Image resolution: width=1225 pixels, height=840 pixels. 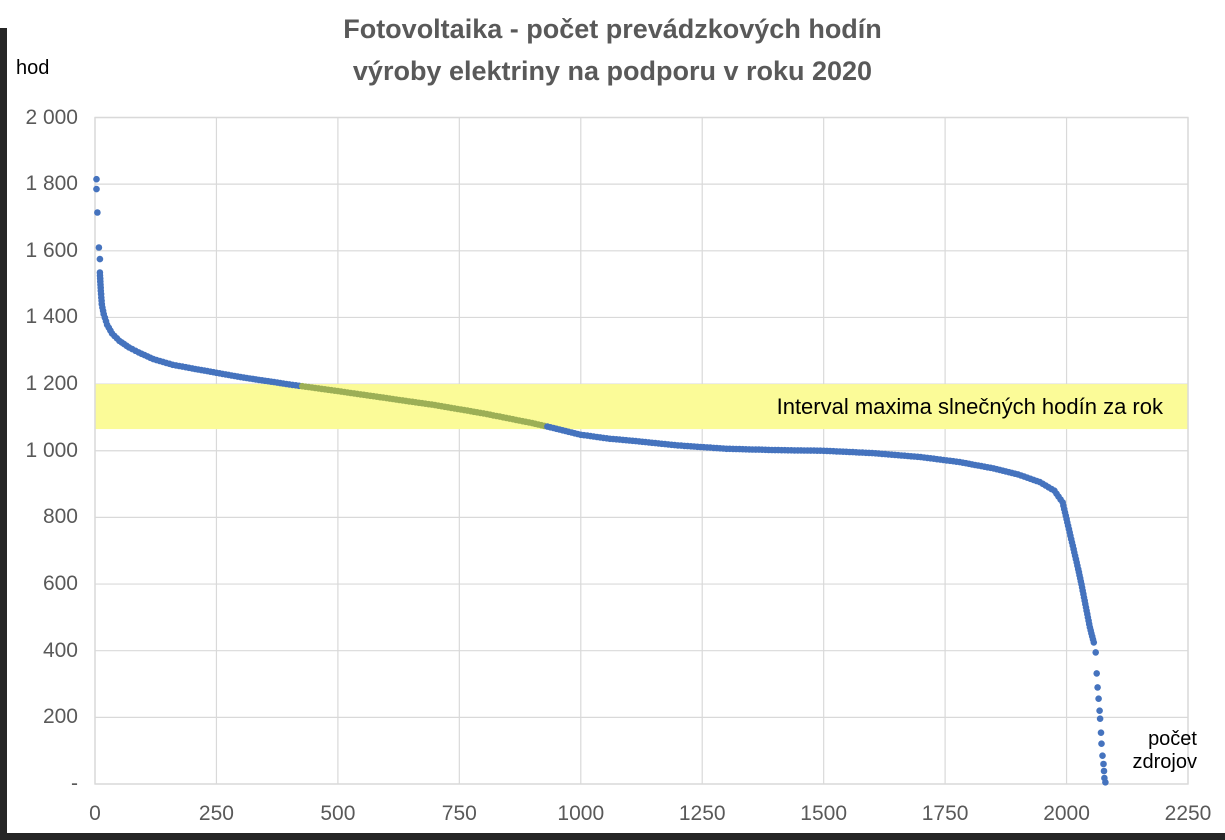 I want to click on x-axis-unit-line2: zdrojov, so click(x=1164, y=762).